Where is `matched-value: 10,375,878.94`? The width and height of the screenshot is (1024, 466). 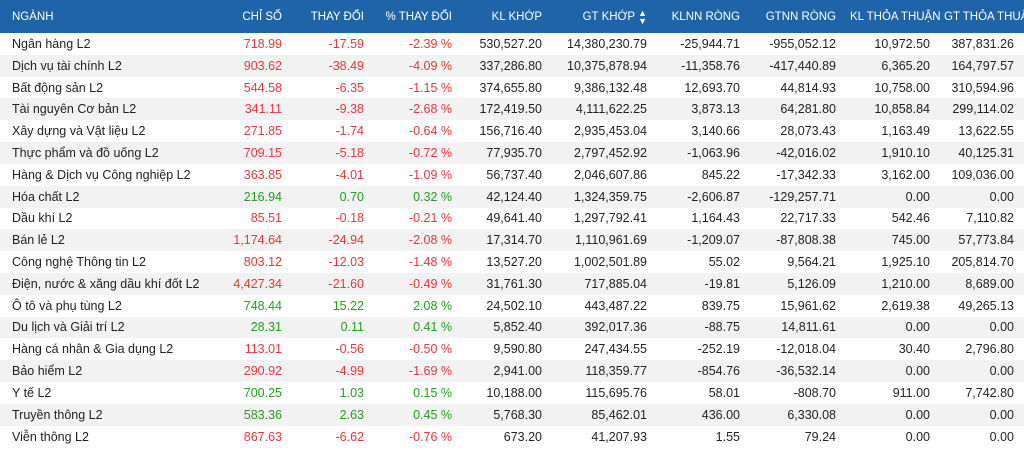
matched-value: 10,375,878.94 is located at coordinates (607, 65).